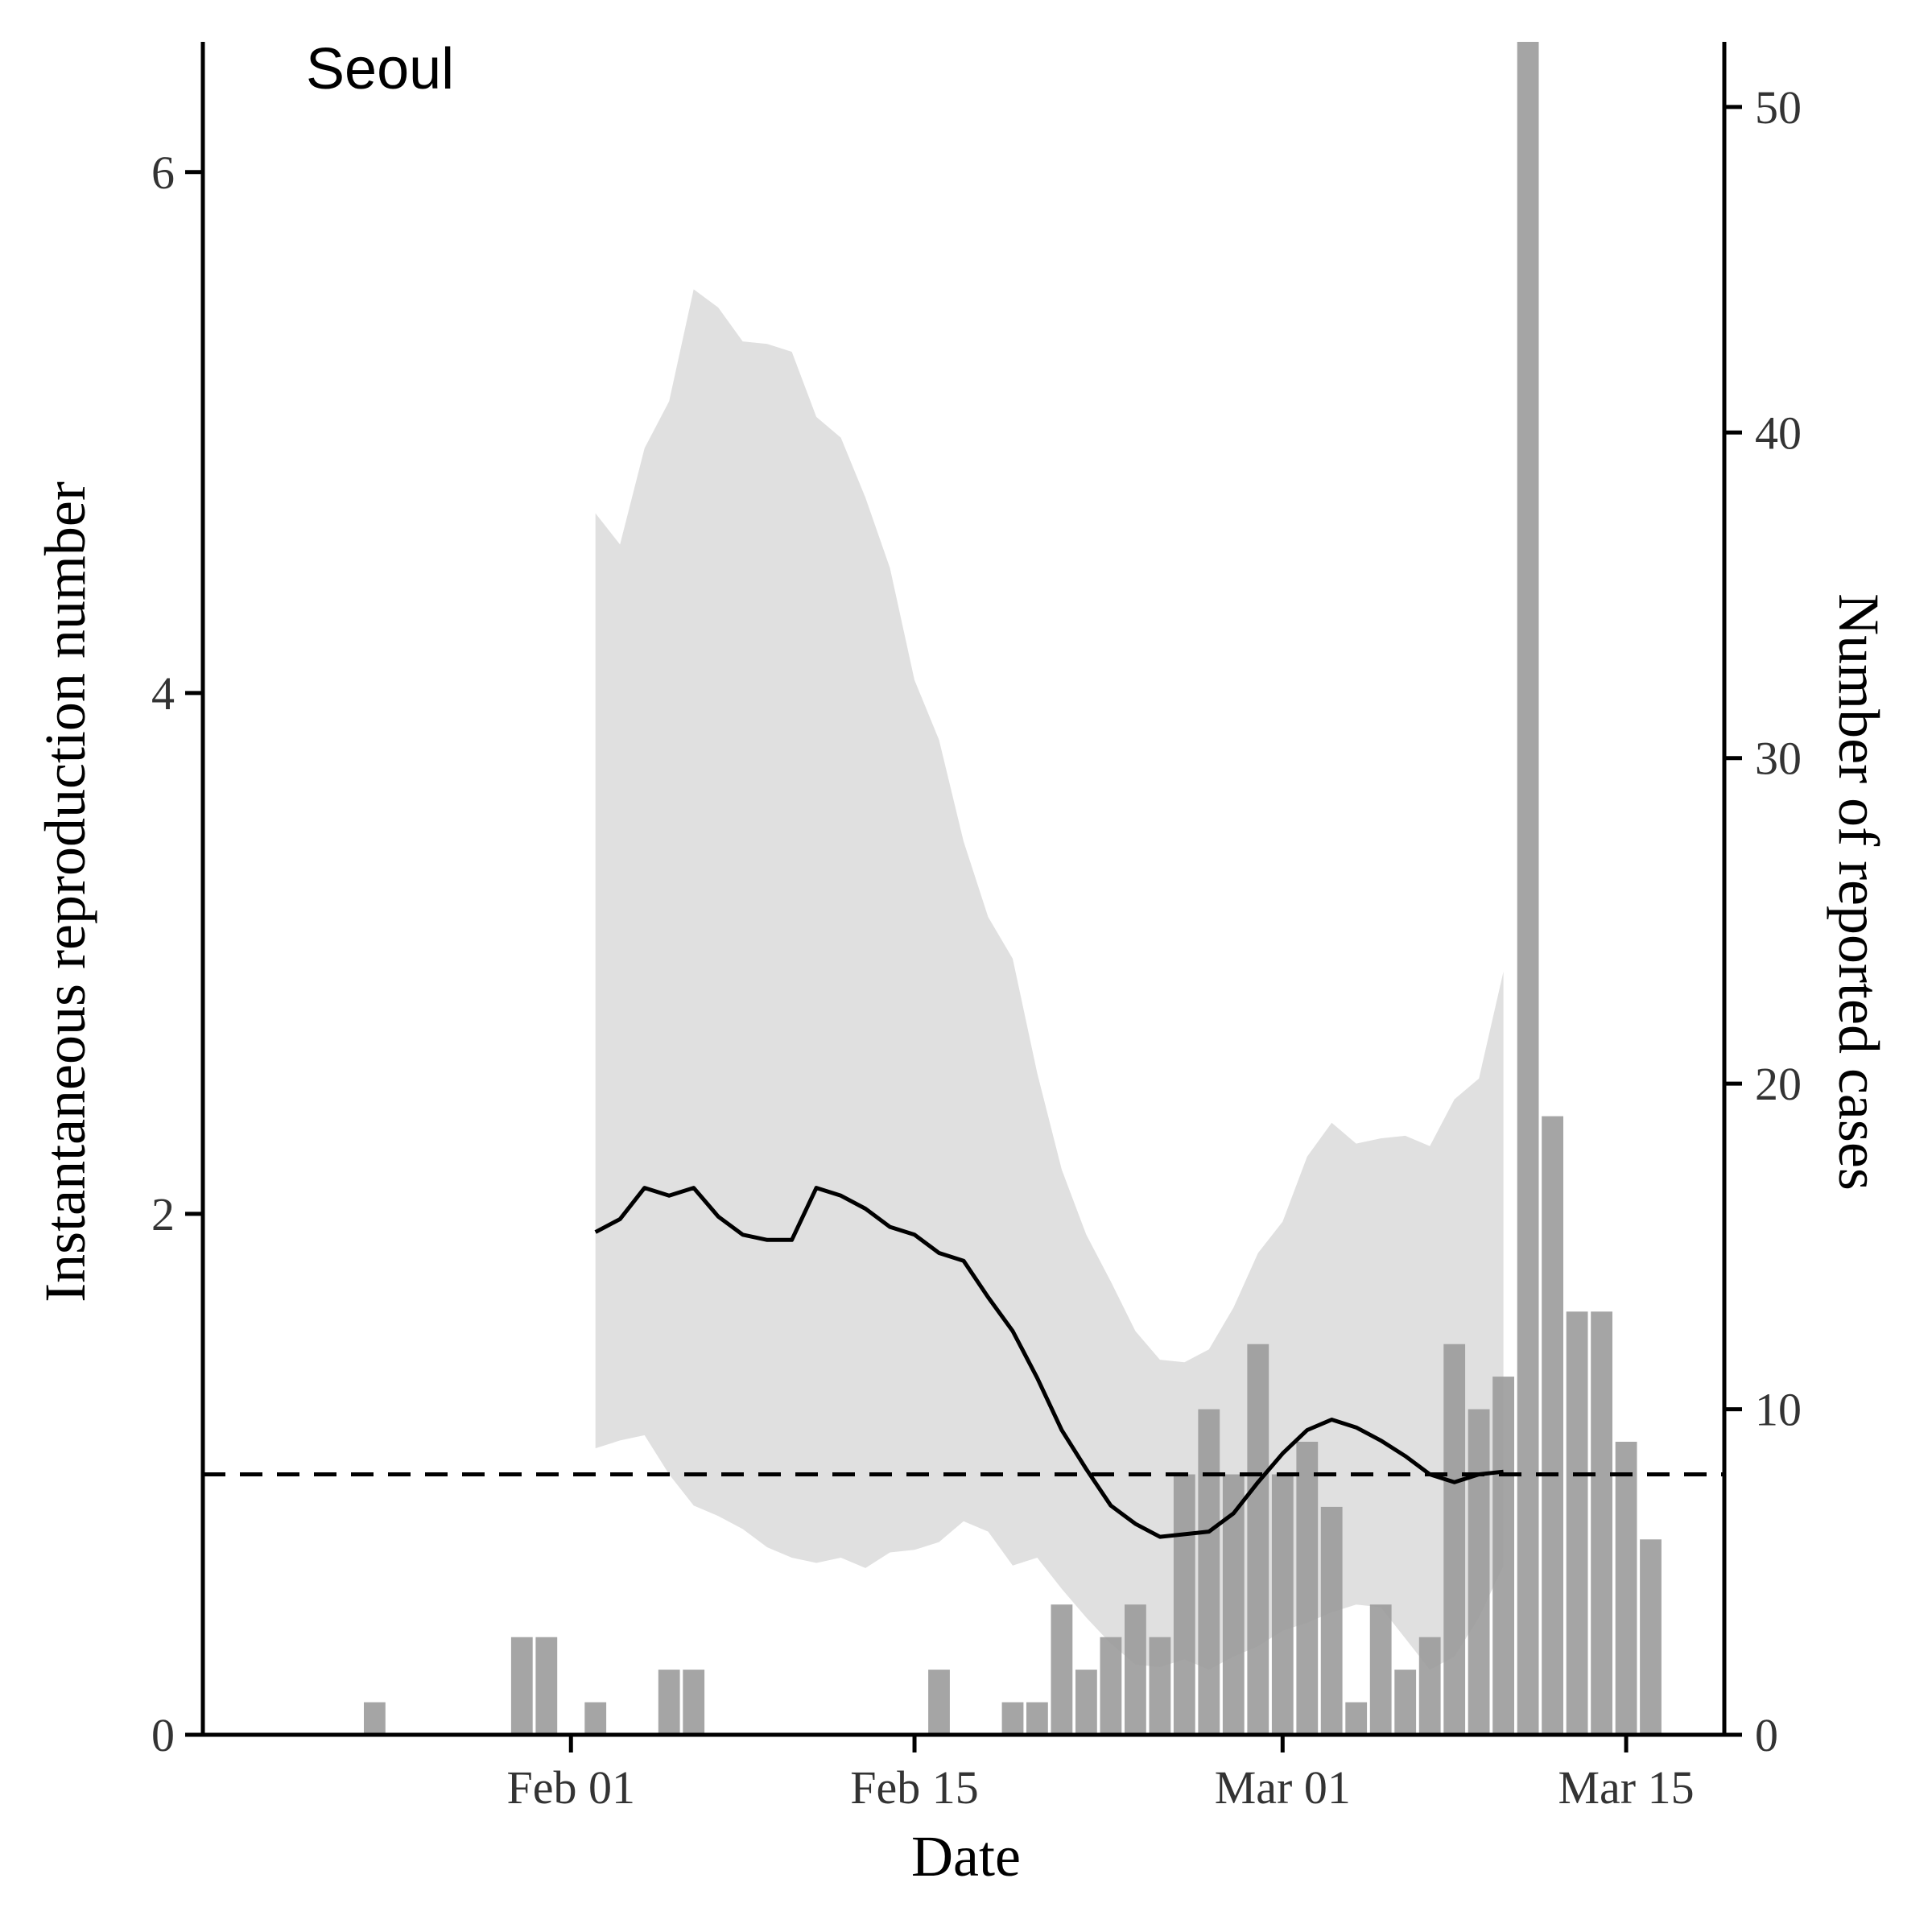  Describe the element at coordinates (914, 1787) in the screenshot. I see `x-tick-label: Feb 15` at that location.